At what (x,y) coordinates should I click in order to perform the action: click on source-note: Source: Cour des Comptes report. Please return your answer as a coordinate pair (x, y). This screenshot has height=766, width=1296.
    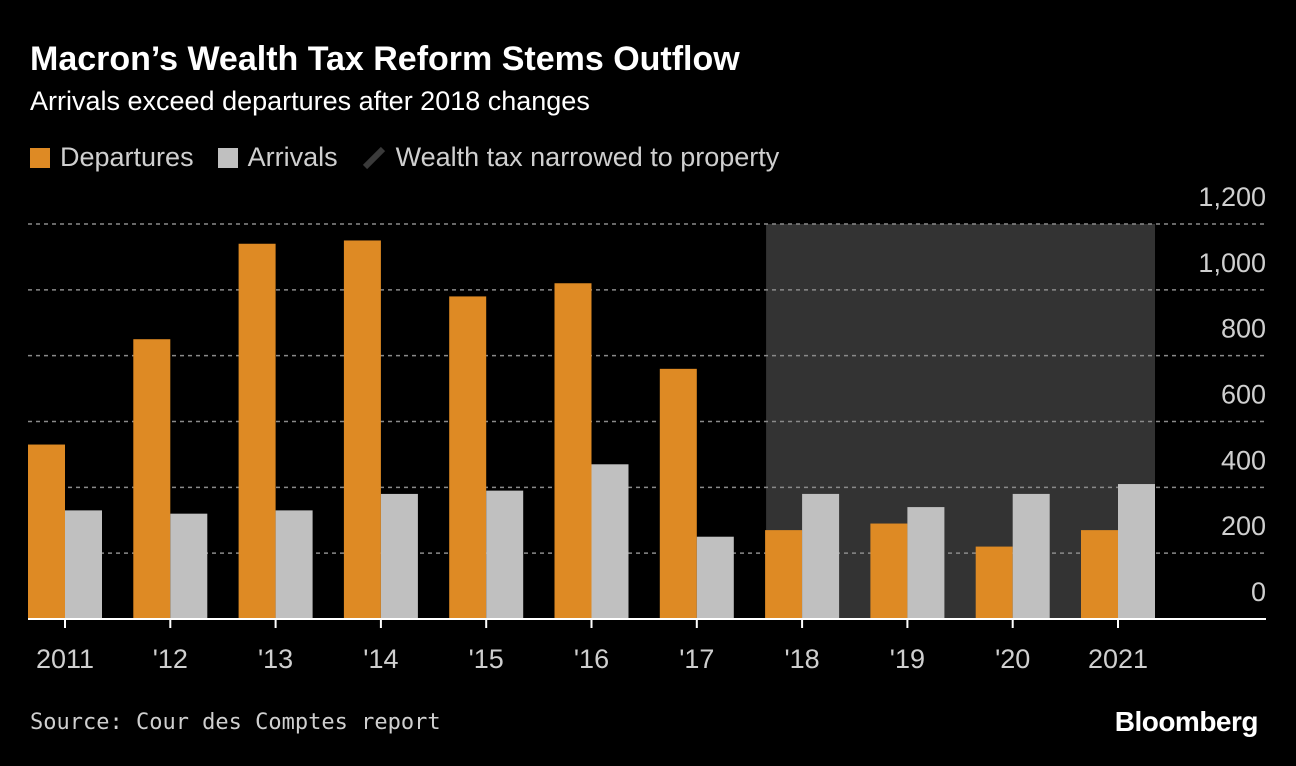
    Looking at the image, I should click on (235, 722).